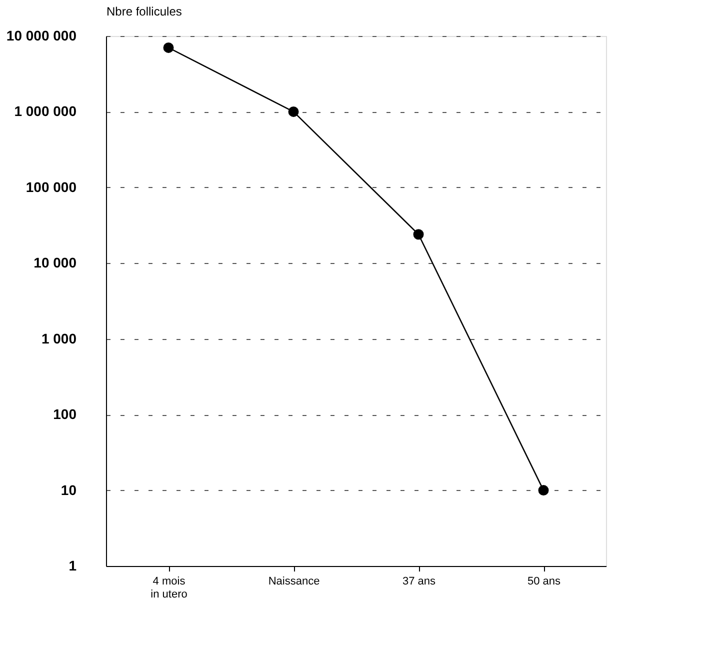 The image size is (720, 666). I want to click on x-tick-label: 4 mois in utero, so click(169, 588).